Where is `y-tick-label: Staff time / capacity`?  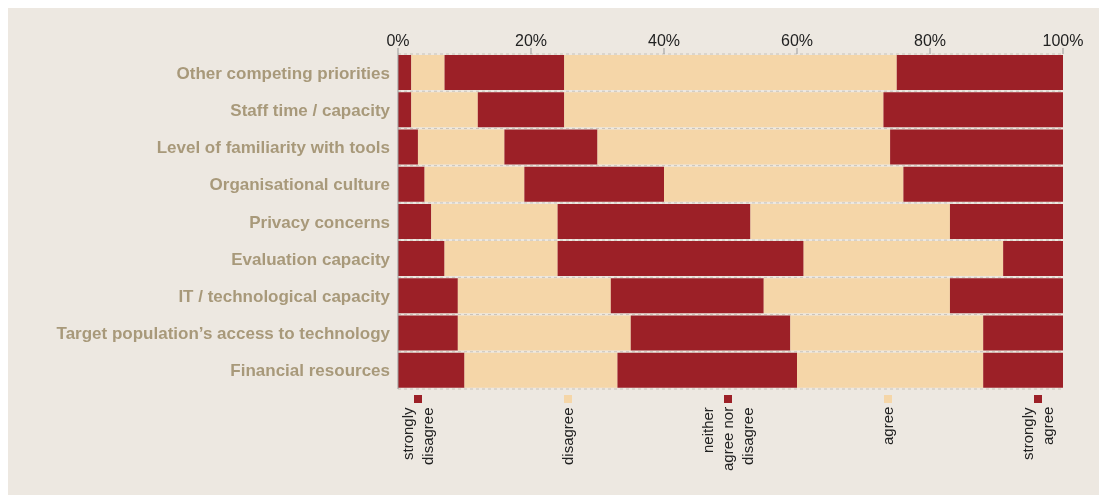
y-tick-label: Staff time / capacity is located at coordinates (310, 110).